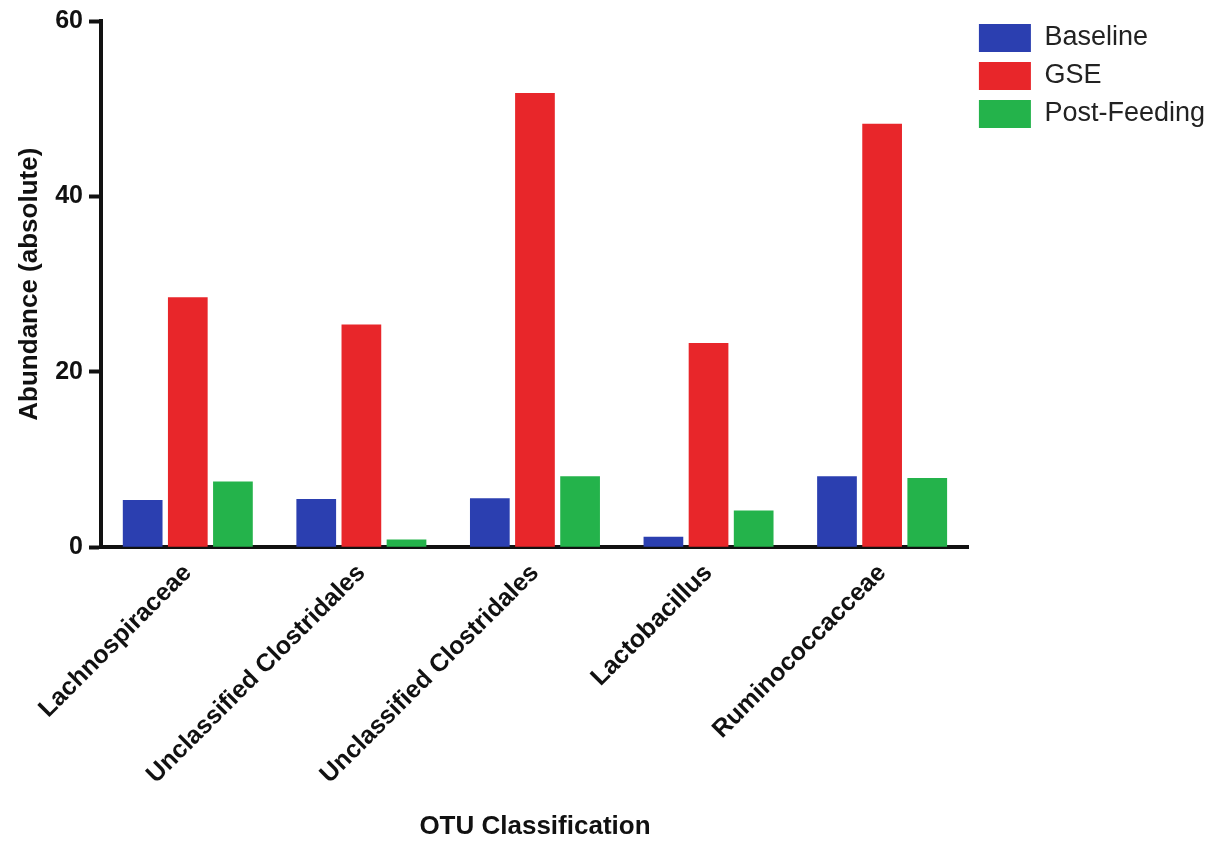 This screenshot has height=856, width=1225. Describe the element at coordinates (76, 545) in the screenshot. I see `y-tick-label: 0` at that location.